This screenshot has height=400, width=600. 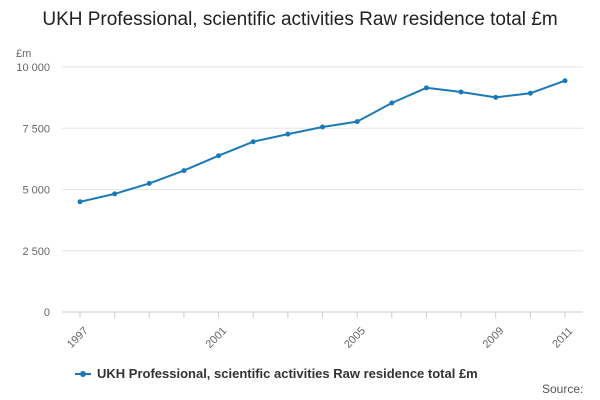 What do you see at coordinates (78, 338) in the screenshot?
I see `x-tick-label: 1997` at bounding box center [78, 338].